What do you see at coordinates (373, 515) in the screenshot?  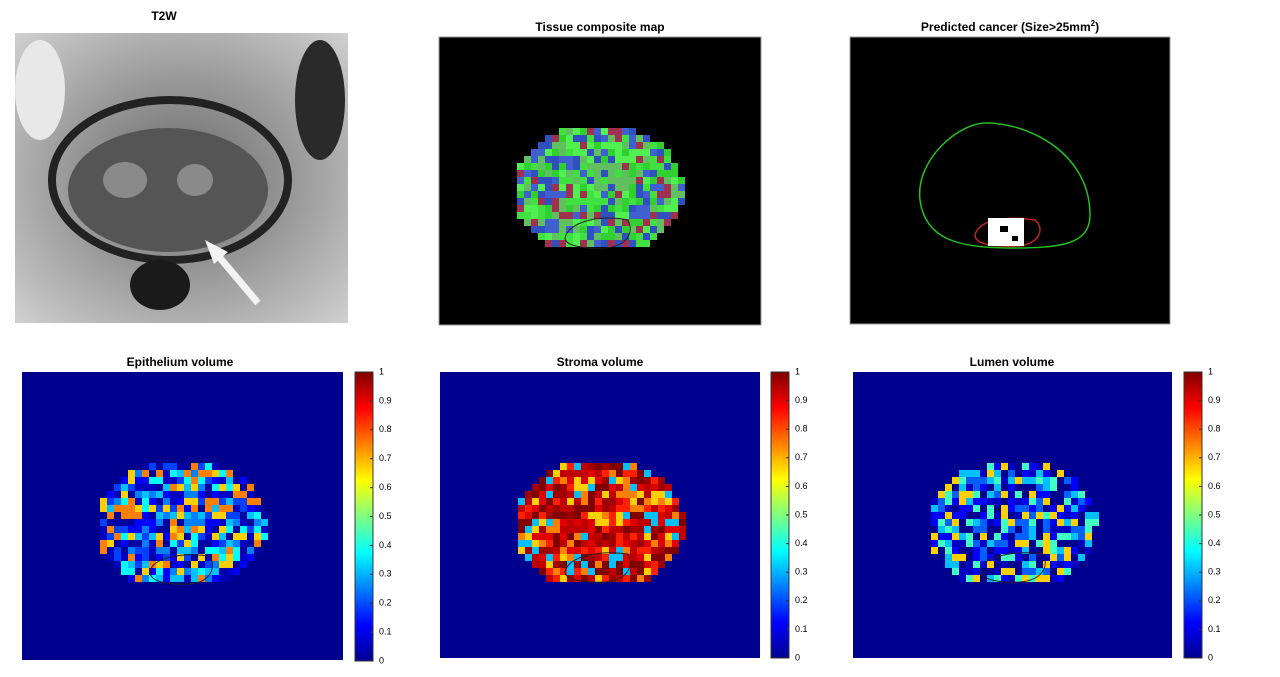 I see `colorbar: 0 0.1 0.2 0.3 0.4 0.5 0.6 0.7 0.8 0.9 1` at bounding box center [373, 515].